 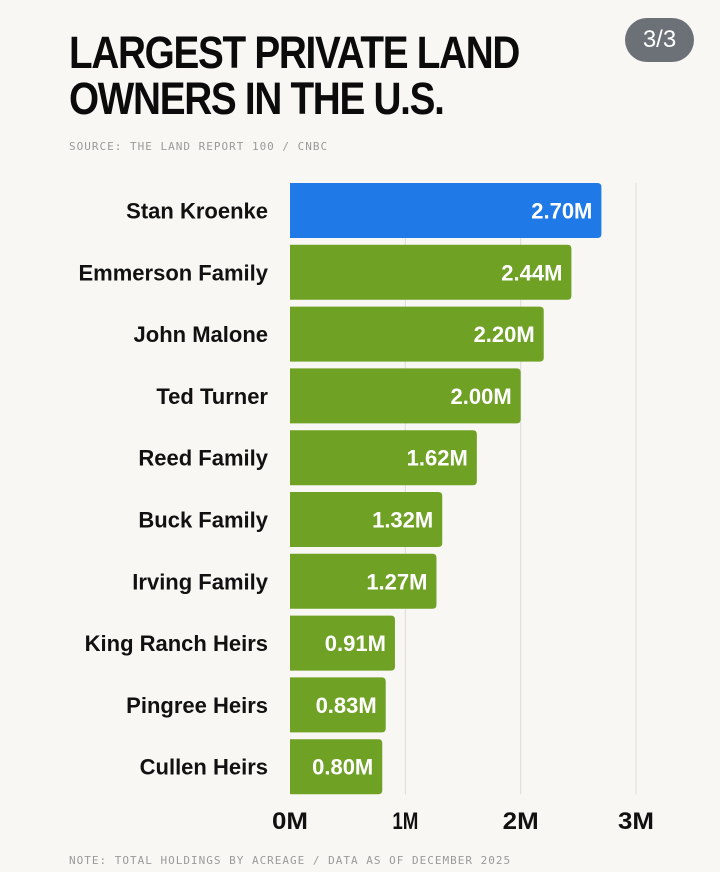 I want to click on page-indicator-badge: 3/3, so click(x=659, y=40).